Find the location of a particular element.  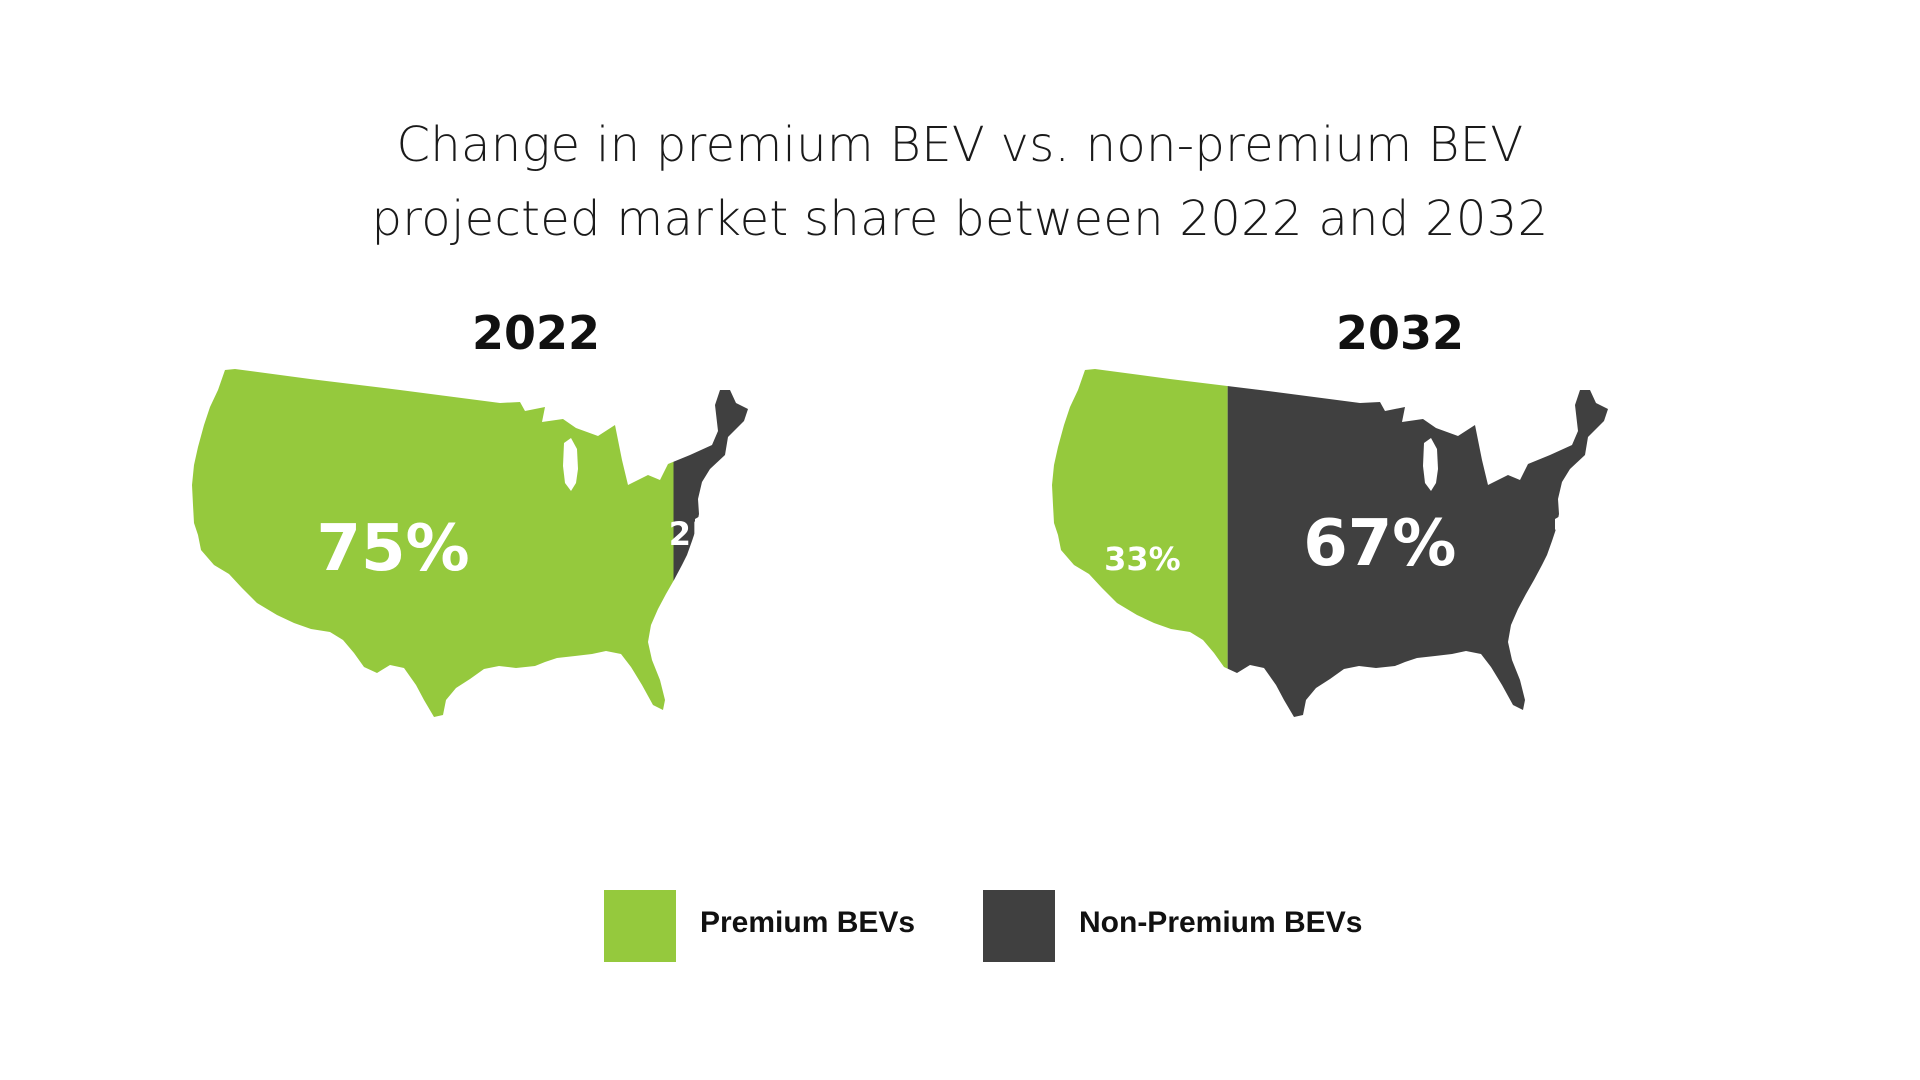

label-premium-2022: 75% is located at coordinates (392, 549).